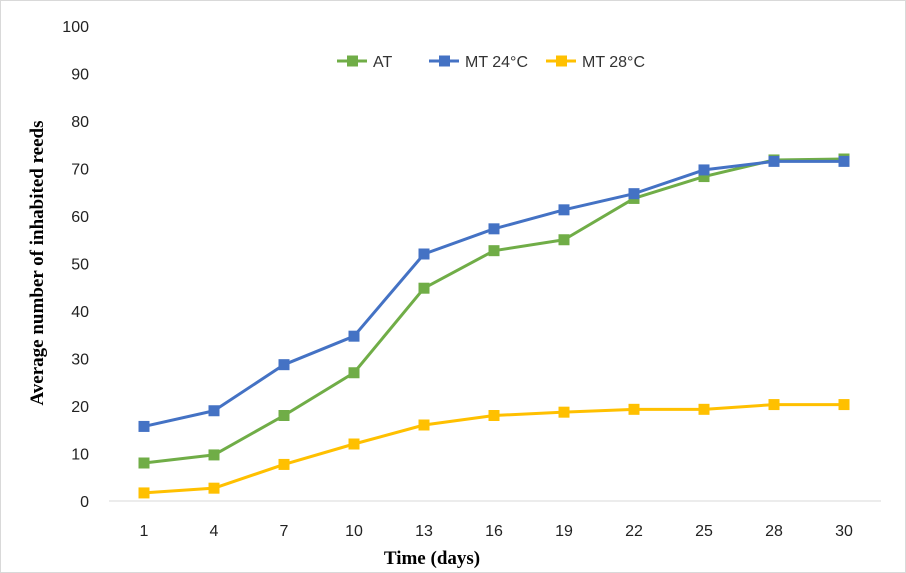 The image size is (906, 573). Describe the element at coordinates (424, 531) in the screenshot. I see `x-tick-label: 13` at that location.